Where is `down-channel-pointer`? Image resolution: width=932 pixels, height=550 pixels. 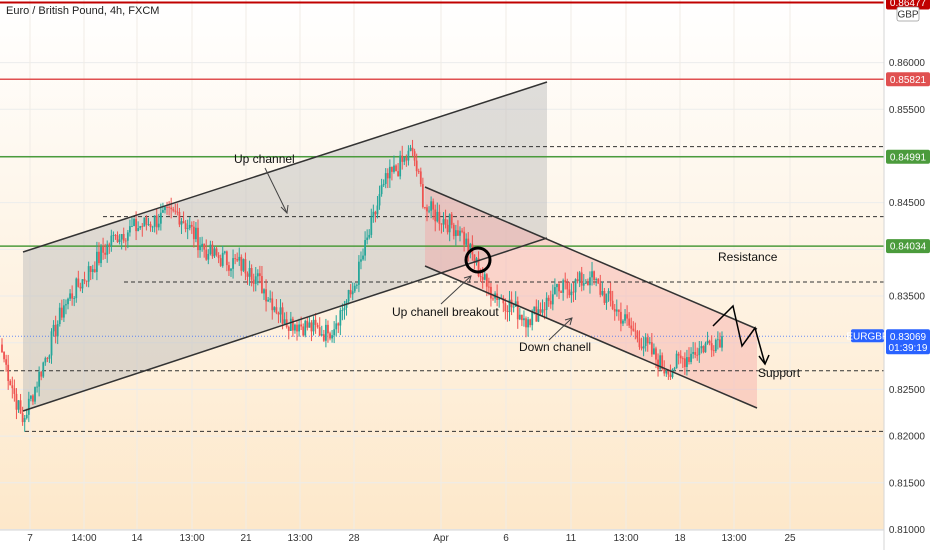 down-channel-pointer is located at coordinates (560, 329).